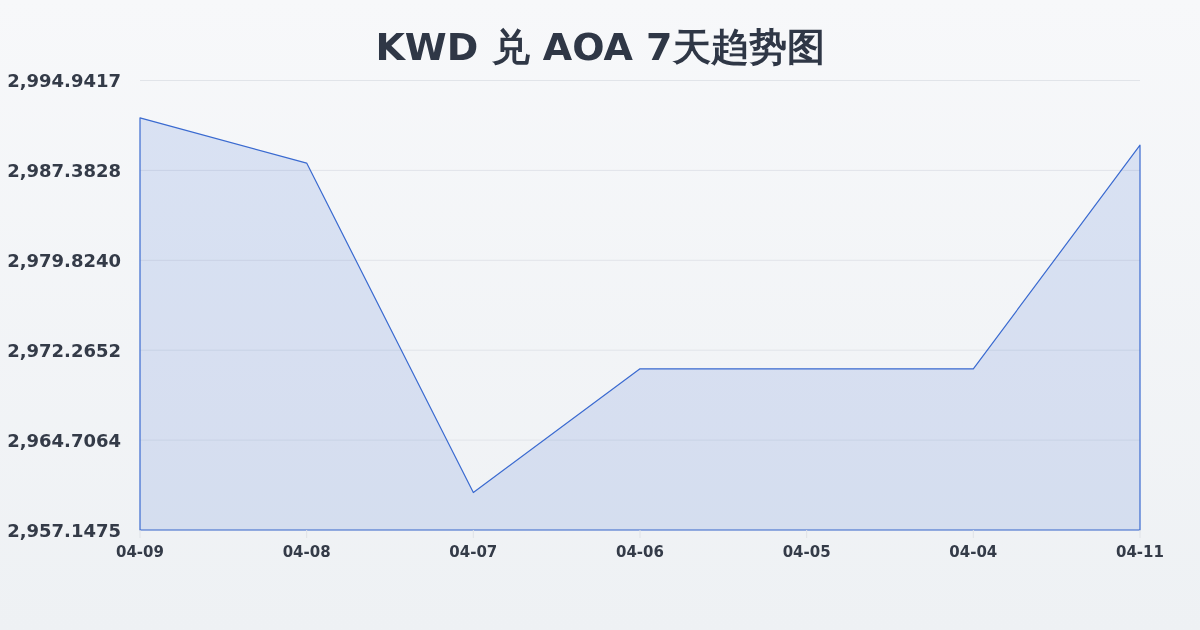  What do you see at coordinates (64, 260) in the screenshot?
I see `y-tick-label: 2,979.8240` at bounding box center [64, 260].